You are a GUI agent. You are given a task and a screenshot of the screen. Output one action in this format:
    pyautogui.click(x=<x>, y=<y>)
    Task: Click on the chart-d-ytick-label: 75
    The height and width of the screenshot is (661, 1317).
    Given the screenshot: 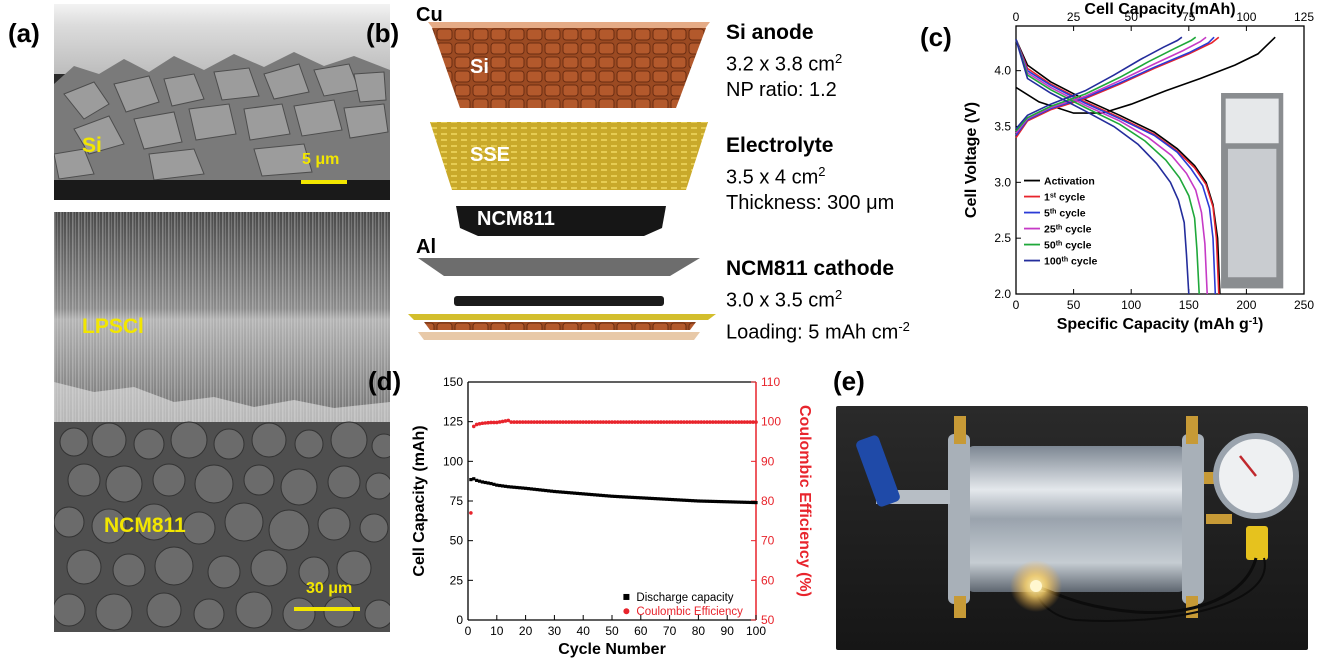 What is the action you would take?
    pyautogui.click(x=457, y=501)
    